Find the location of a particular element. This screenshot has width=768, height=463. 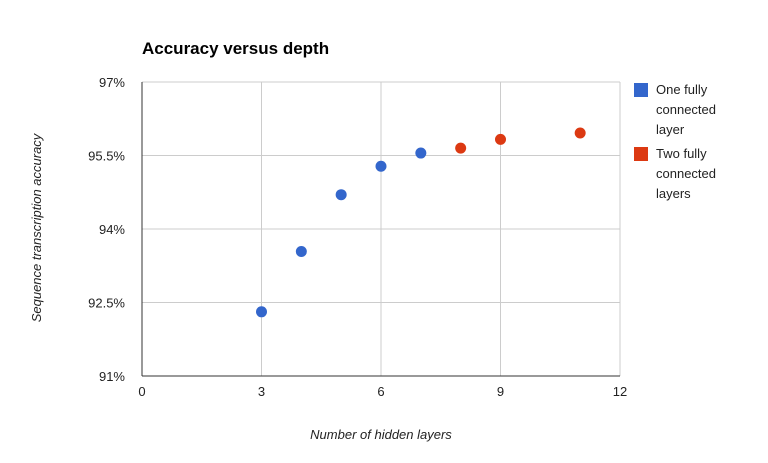

chart-title: Accuracy versus depth is located at coordinates (235, 48).